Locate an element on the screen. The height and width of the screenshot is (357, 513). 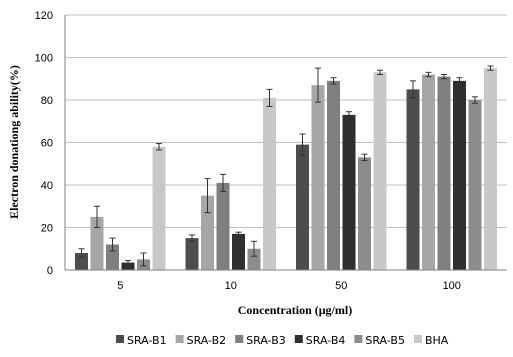
legend: SRA-B1 SRA-B2 SRA-B3 SRA-B4 SRA-B5 BHA is located at coordinates (282, 340).